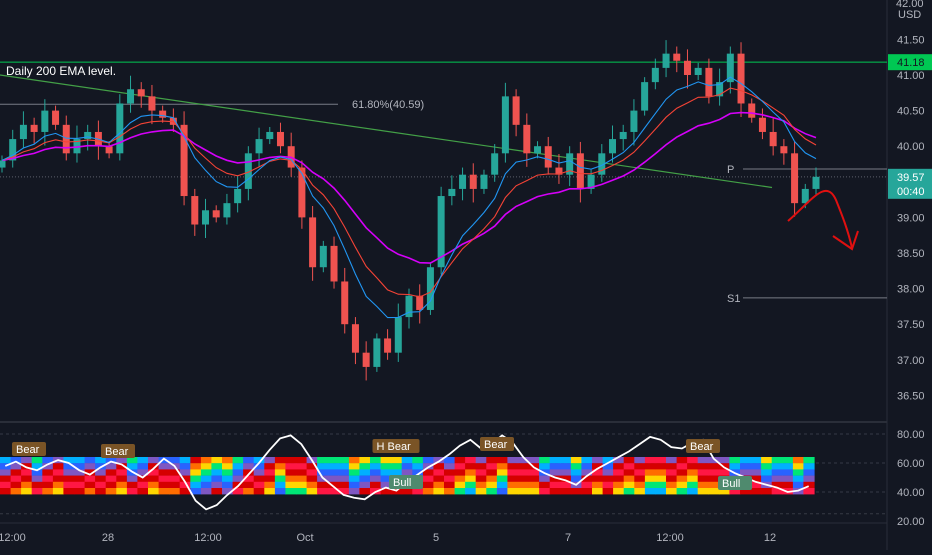  I want to click on time-tick-label: 12:00, so click(13, 538).